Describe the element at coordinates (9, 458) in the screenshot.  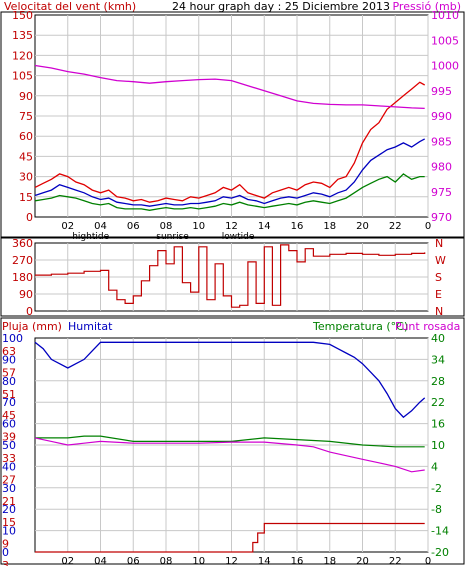
I see `y-tick-label-rain: 33` at that location.